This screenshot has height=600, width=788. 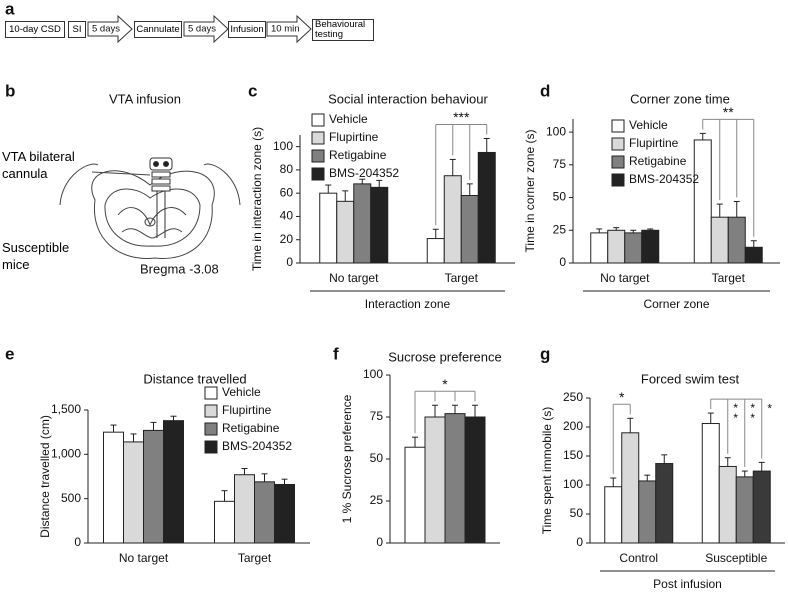 What do you see at coordinates (35, 29) in the screenshot?
I see `flow-step: 10-day CSD` at bounding box center [35, 29].